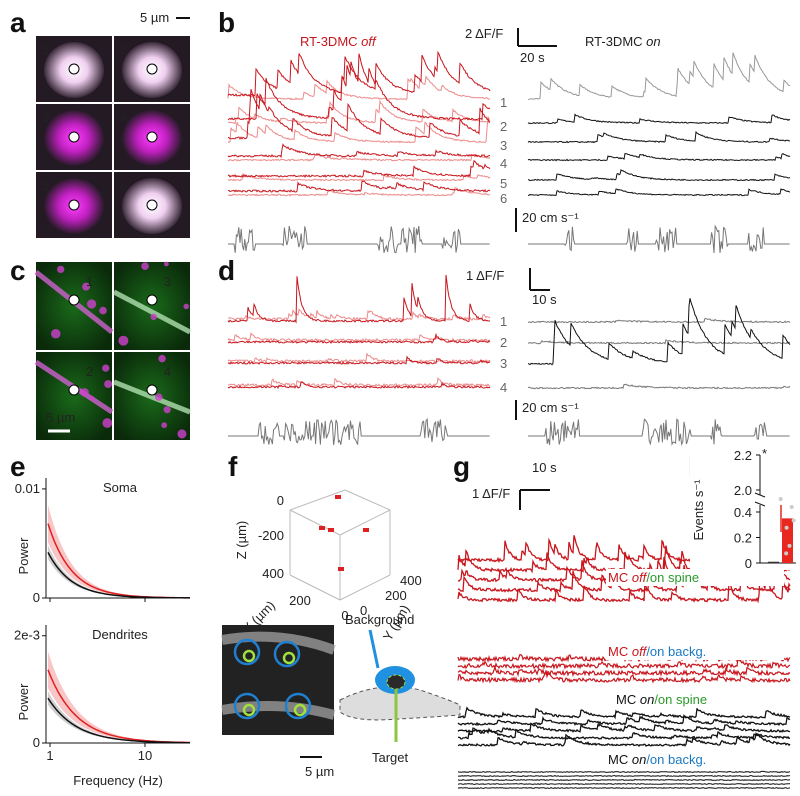 The image size is (800, 796). Describe the element at coordinates (27, 488) in the screenshot. I see `y-tick-label: 0.01` at that location.